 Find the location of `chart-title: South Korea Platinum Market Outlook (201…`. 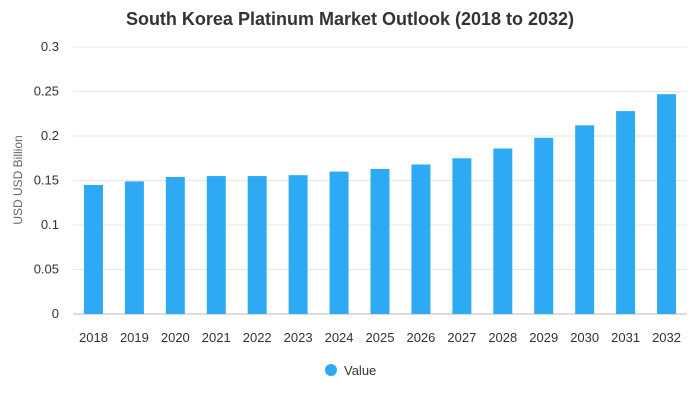

chart-title: South Korea Platinum Market Outlook (201… is located at coordinates (350, 19).